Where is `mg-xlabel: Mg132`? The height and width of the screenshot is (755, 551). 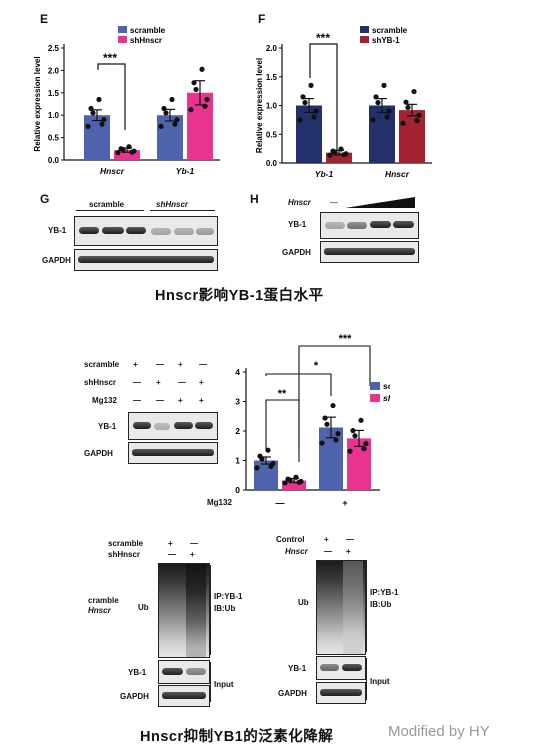 mg-xlabel: Mg132 is located at coordinates (219, 502).